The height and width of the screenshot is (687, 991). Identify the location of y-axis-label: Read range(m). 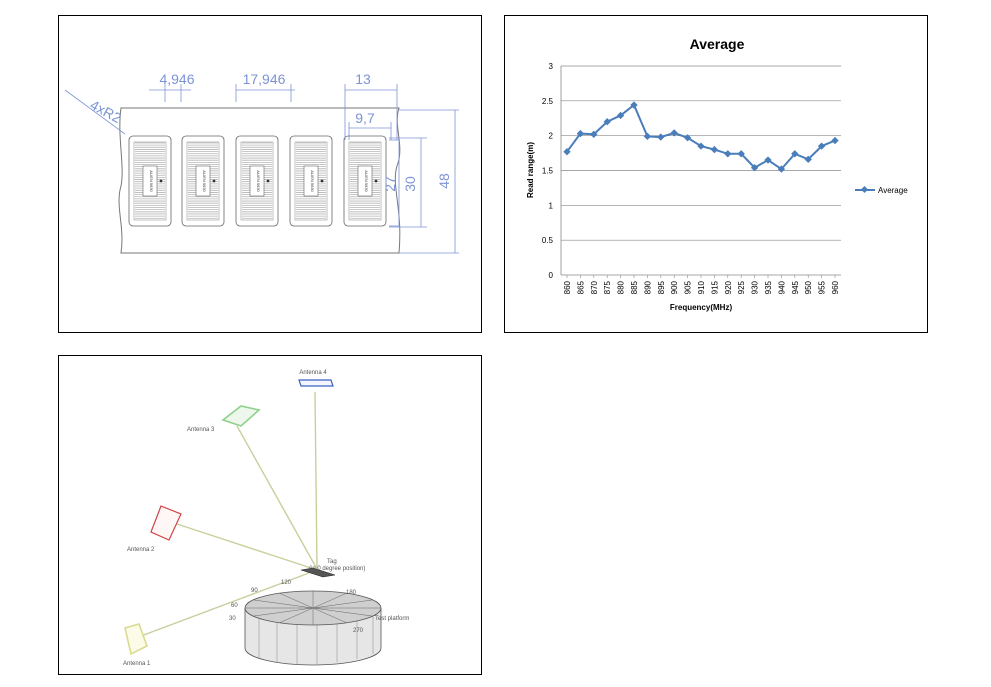
(530, 170).